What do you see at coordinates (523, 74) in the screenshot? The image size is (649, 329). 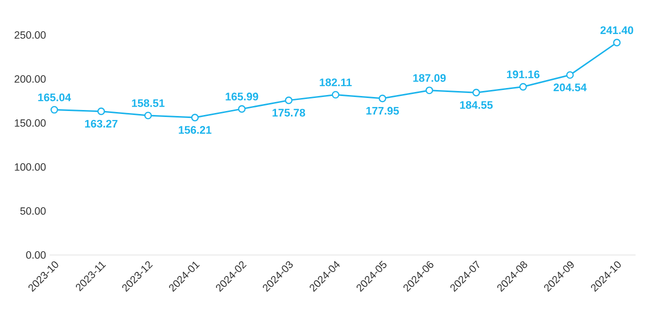 I see `data-label: 191.16` at bounding box center [523, 74].